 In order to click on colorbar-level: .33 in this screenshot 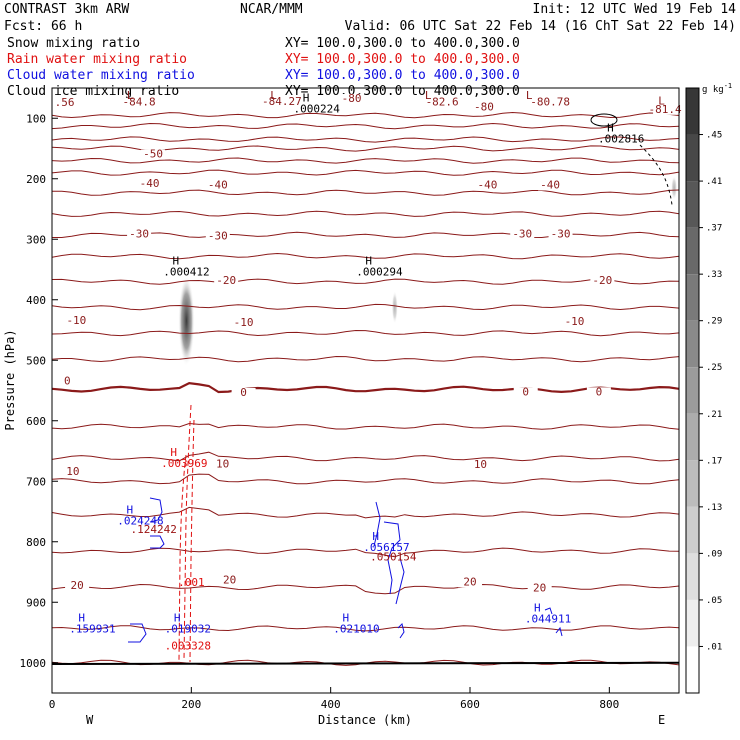, I will do `click(714, 275)`.